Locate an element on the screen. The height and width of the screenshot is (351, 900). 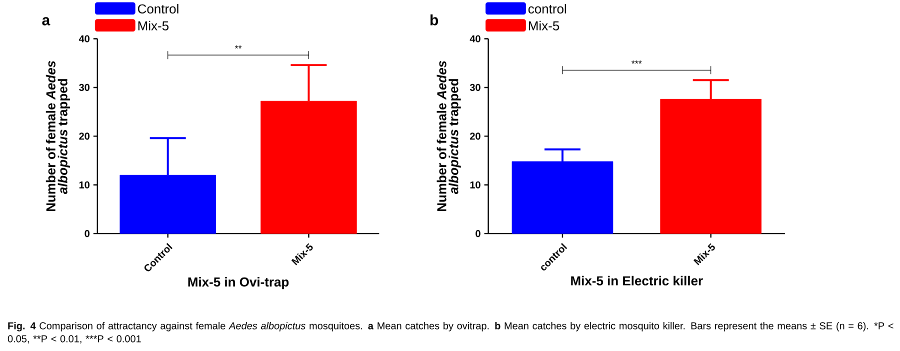
x-axis-title: Mix-5 in Ovi-trap is located at coordinates (238, 282).